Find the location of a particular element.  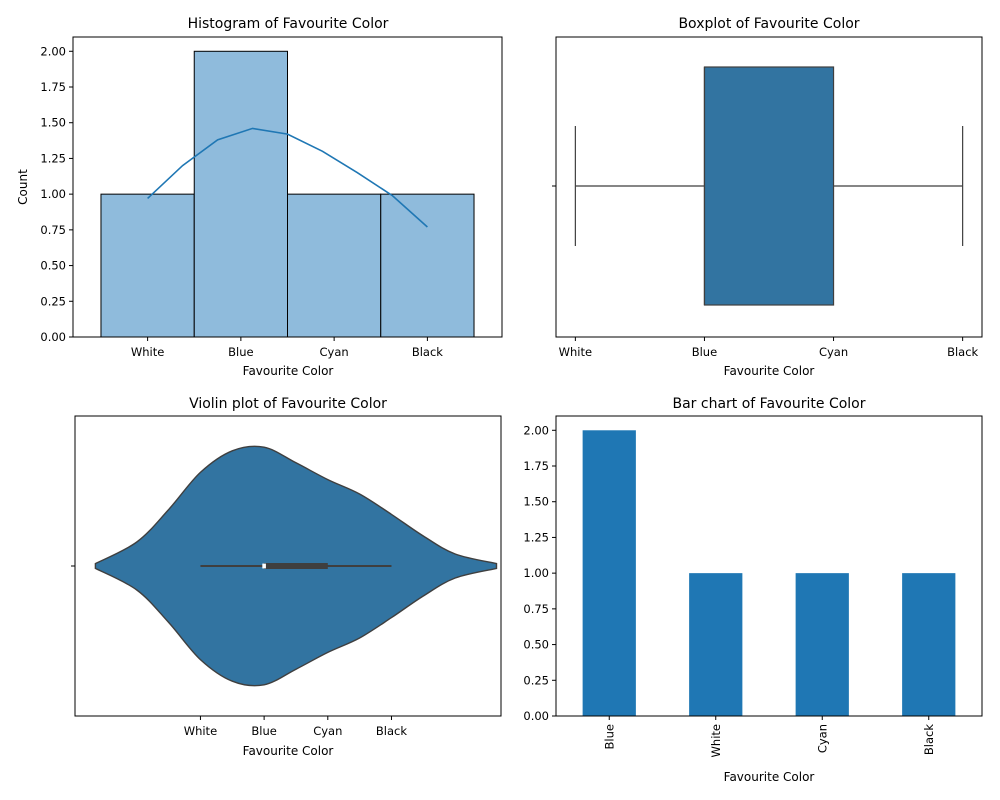

violin-iqr-box is located at coordinates (296, 566).